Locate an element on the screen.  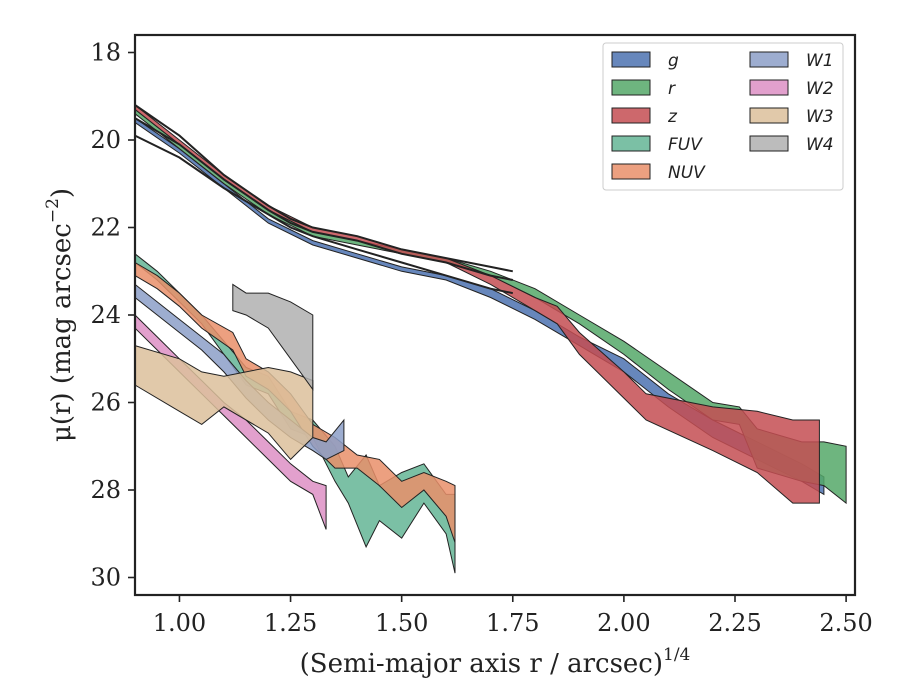
band-w1 is located at coordinates (239, 371).